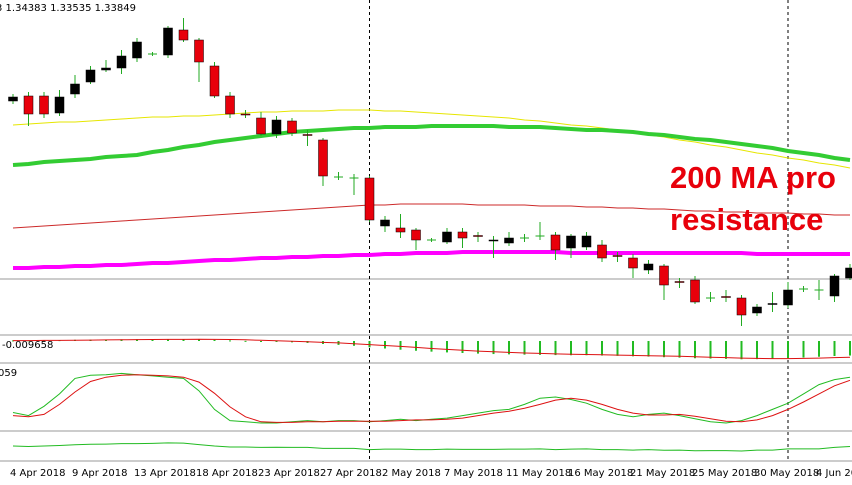 The width and height of the screenshot is (852, 485). I want to click on macd-label: -0.009658, so click(27, 345).